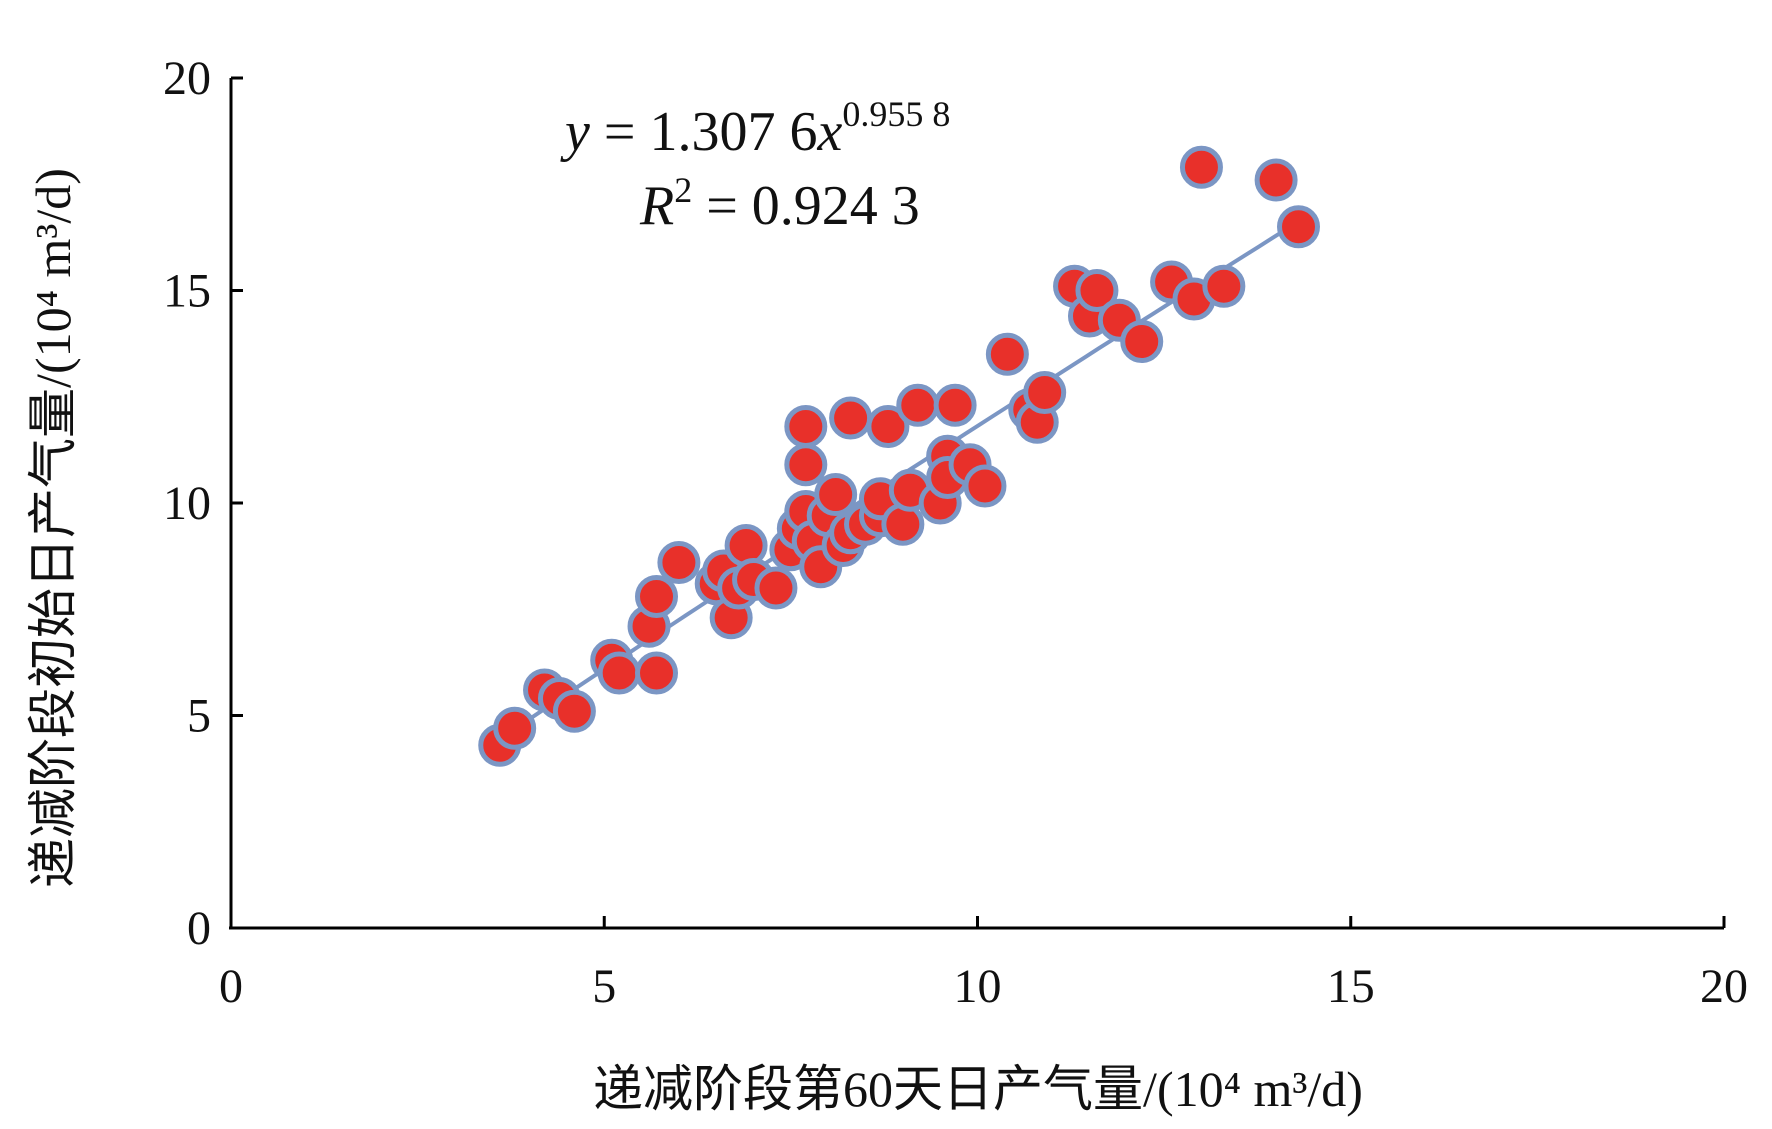 This screenshot has width=1772, height=1129. I want to click on x-tick-label: 10, so click(978, 986).